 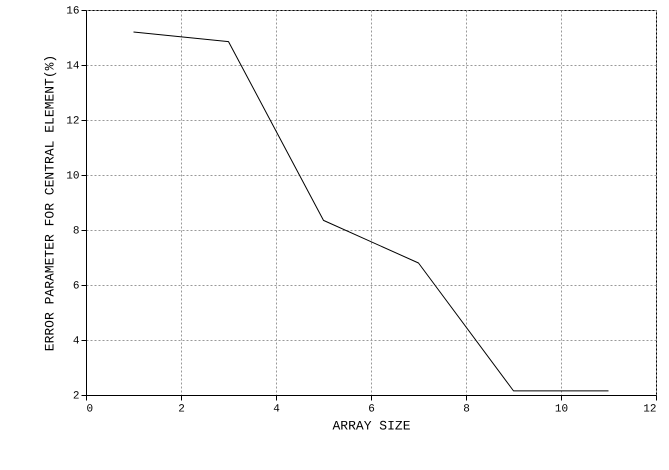 I want to click on x-tick-label: 6, so click(x=371, y=410).